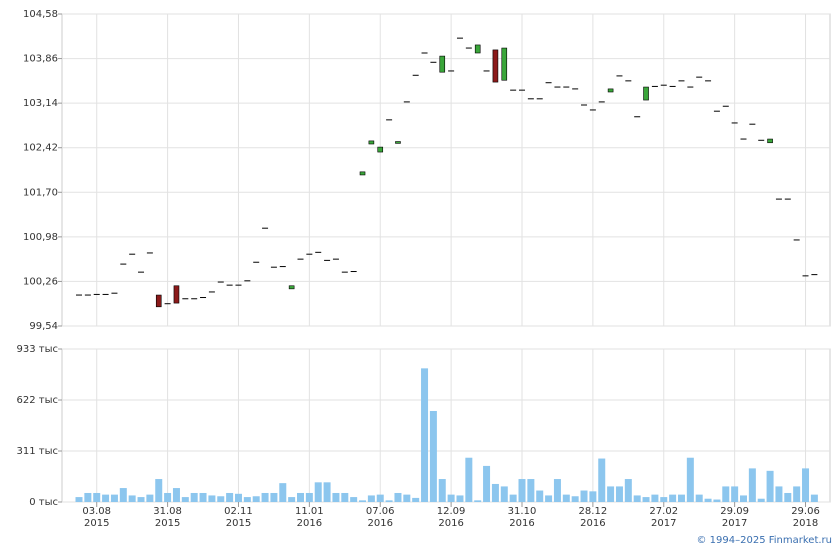  Describe the element at coordinates (43, 502) in the screenshot. I see `y-tick-label: 0 тыс` at that location.